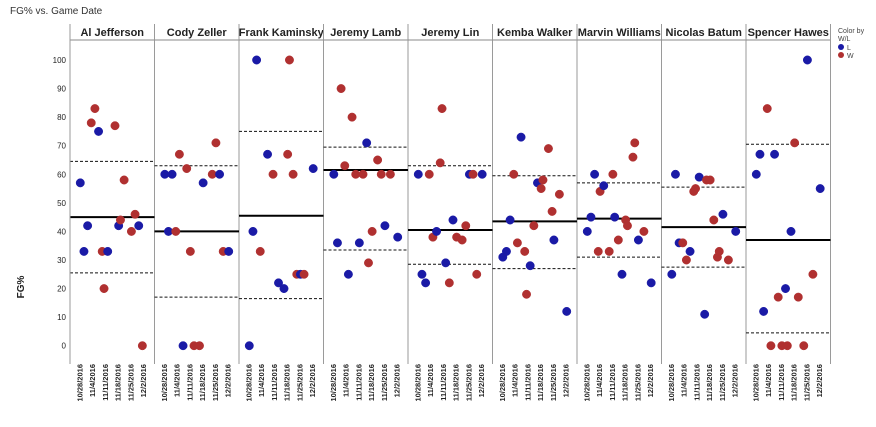  What do you see at coordinates (56, 11) in the screenshot?
I see `chart-title: FG% vs. Game Date` at bounding box center [56, 11].